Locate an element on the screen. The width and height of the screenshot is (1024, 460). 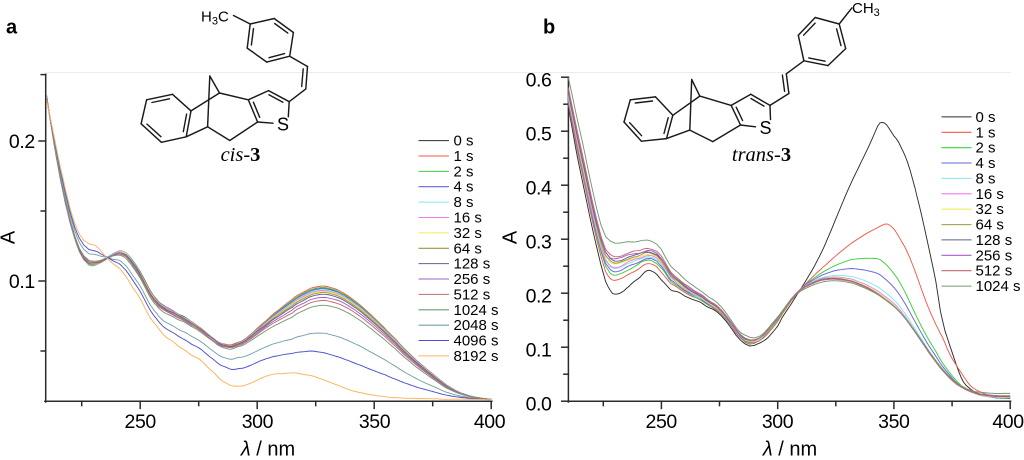
svg-text: 4096 s is located at coordinates (476, 341).